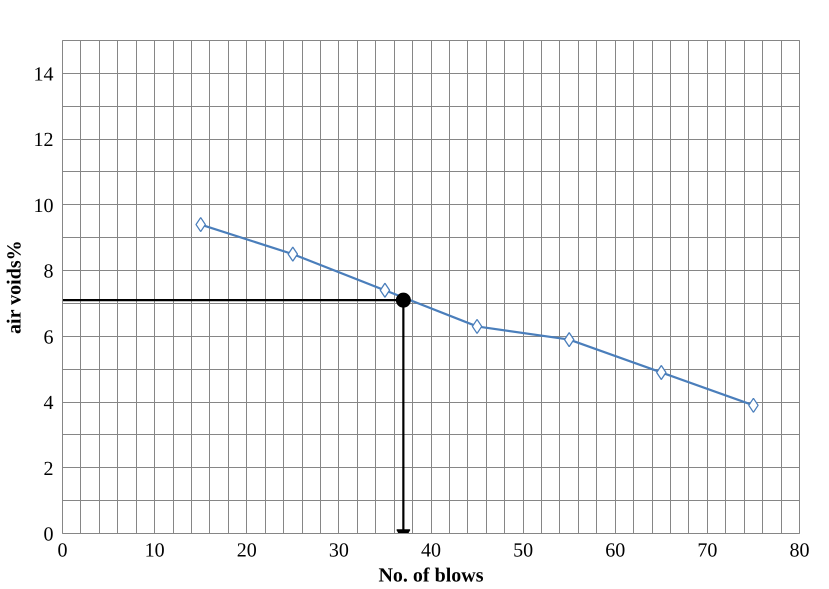  Describe the element at coordinates (246, 551) in the screenshot. I see `x-tick-label: 20` at that location.